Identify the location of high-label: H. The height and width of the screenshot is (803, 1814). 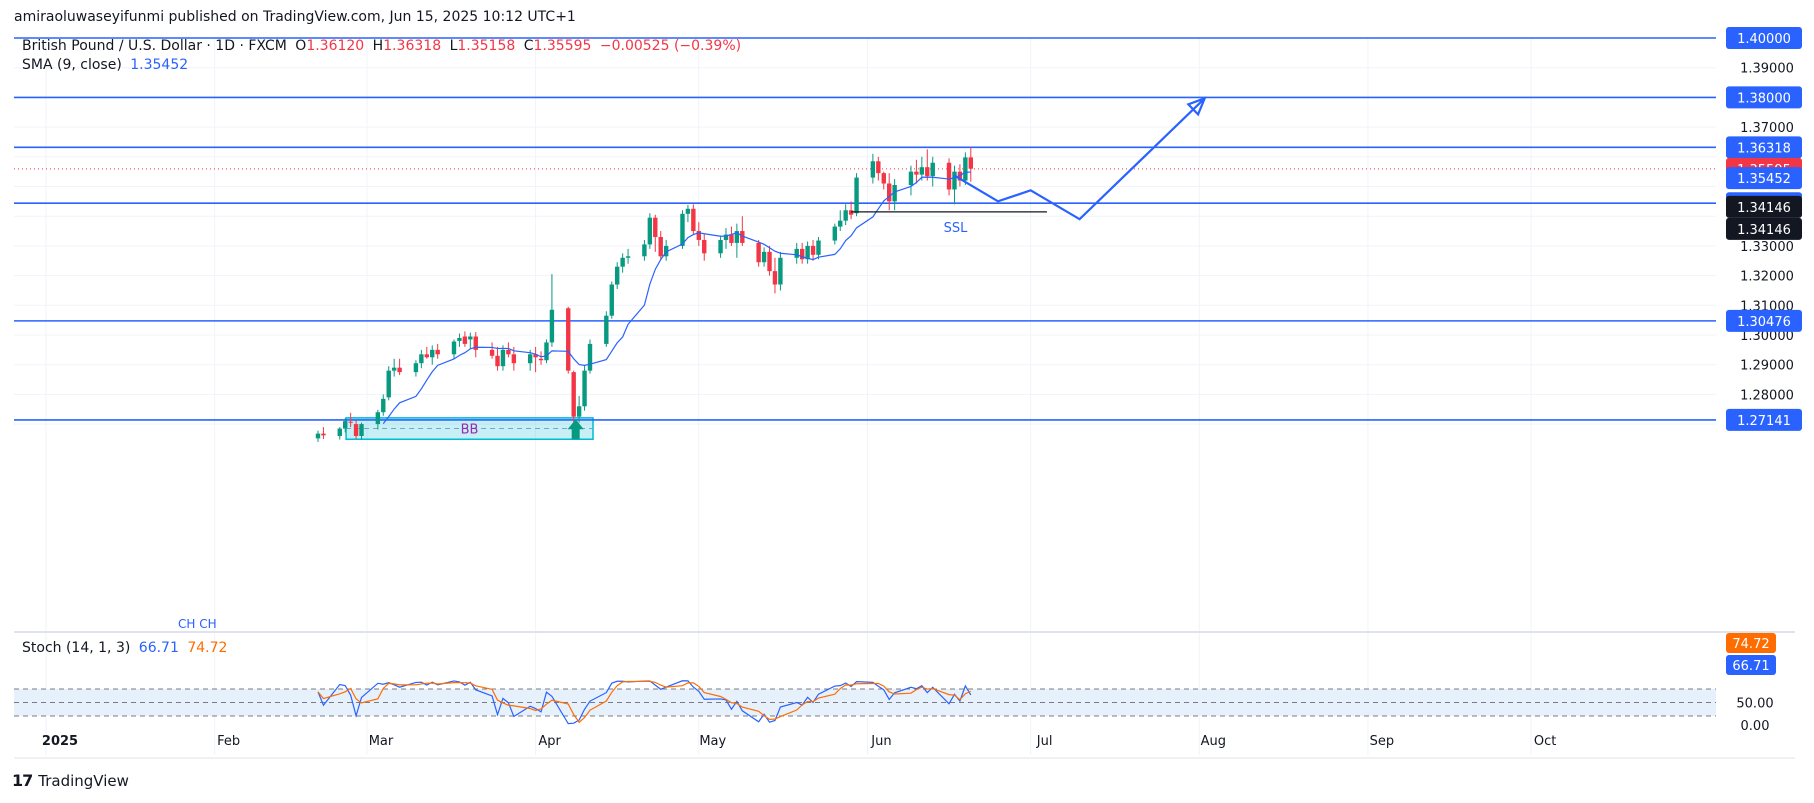
(378, 46).